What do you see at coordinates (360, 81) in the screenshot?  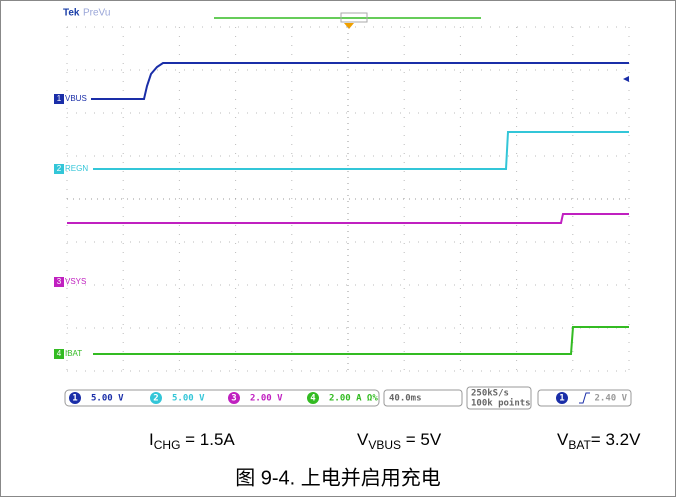 I see `trace-vbus` at bounding box center [360, 81].